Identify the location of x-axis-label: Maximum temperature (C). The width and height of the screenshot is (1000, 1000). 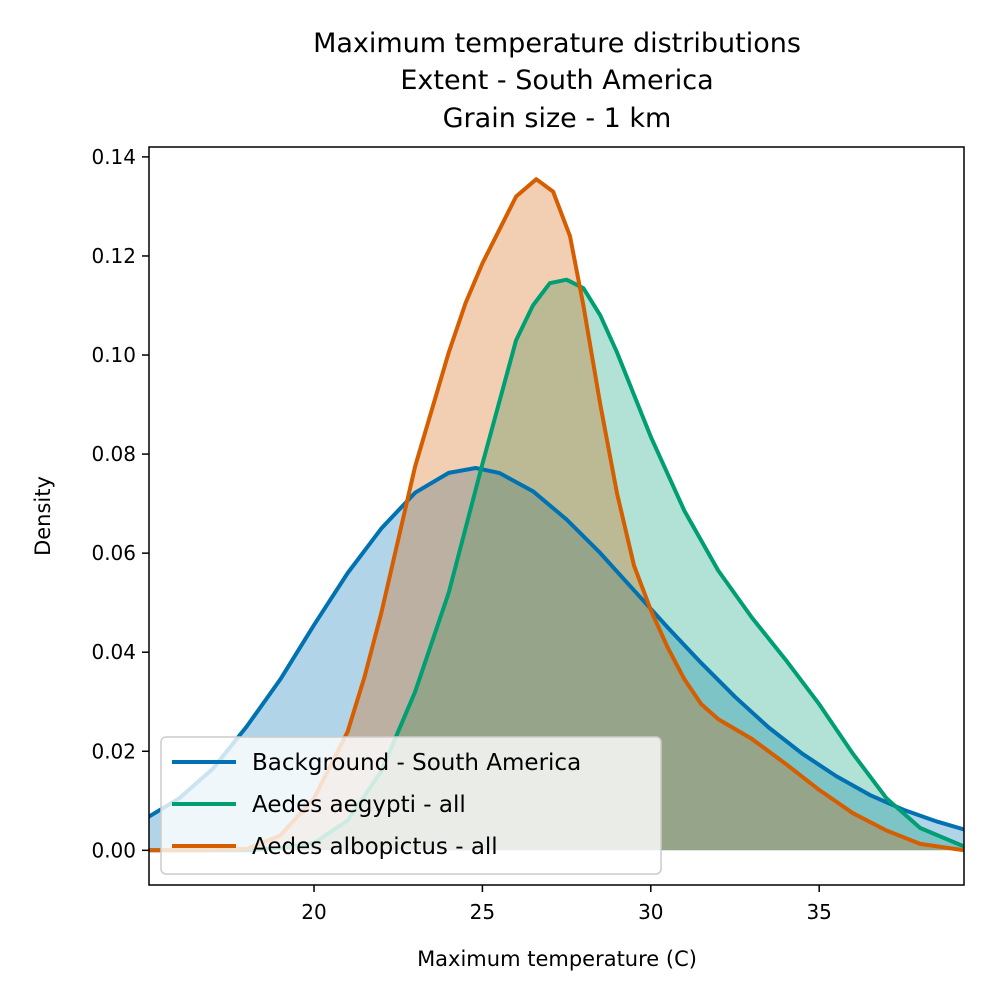
(557, 959).